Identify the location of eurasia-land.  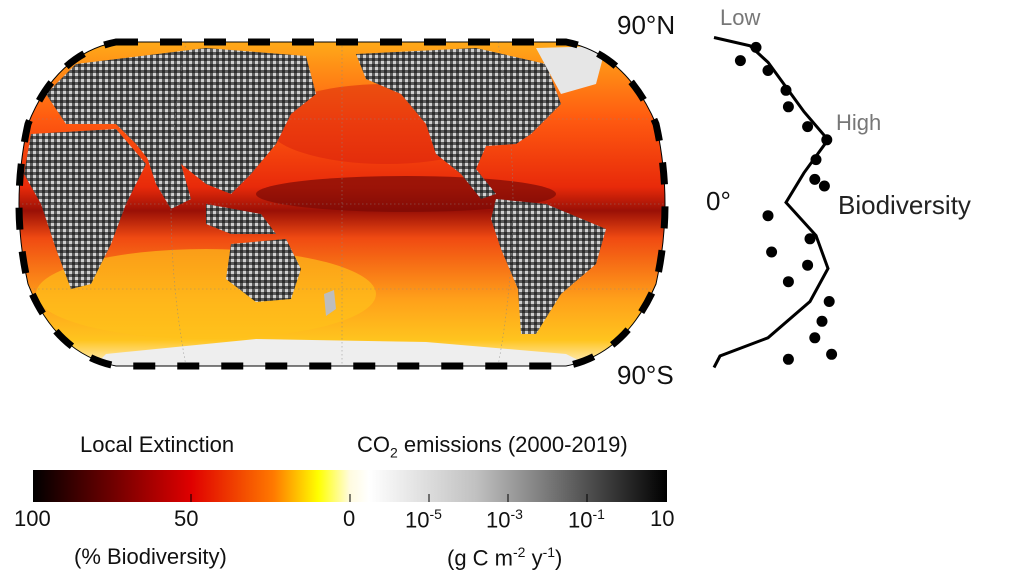
(181, 121).